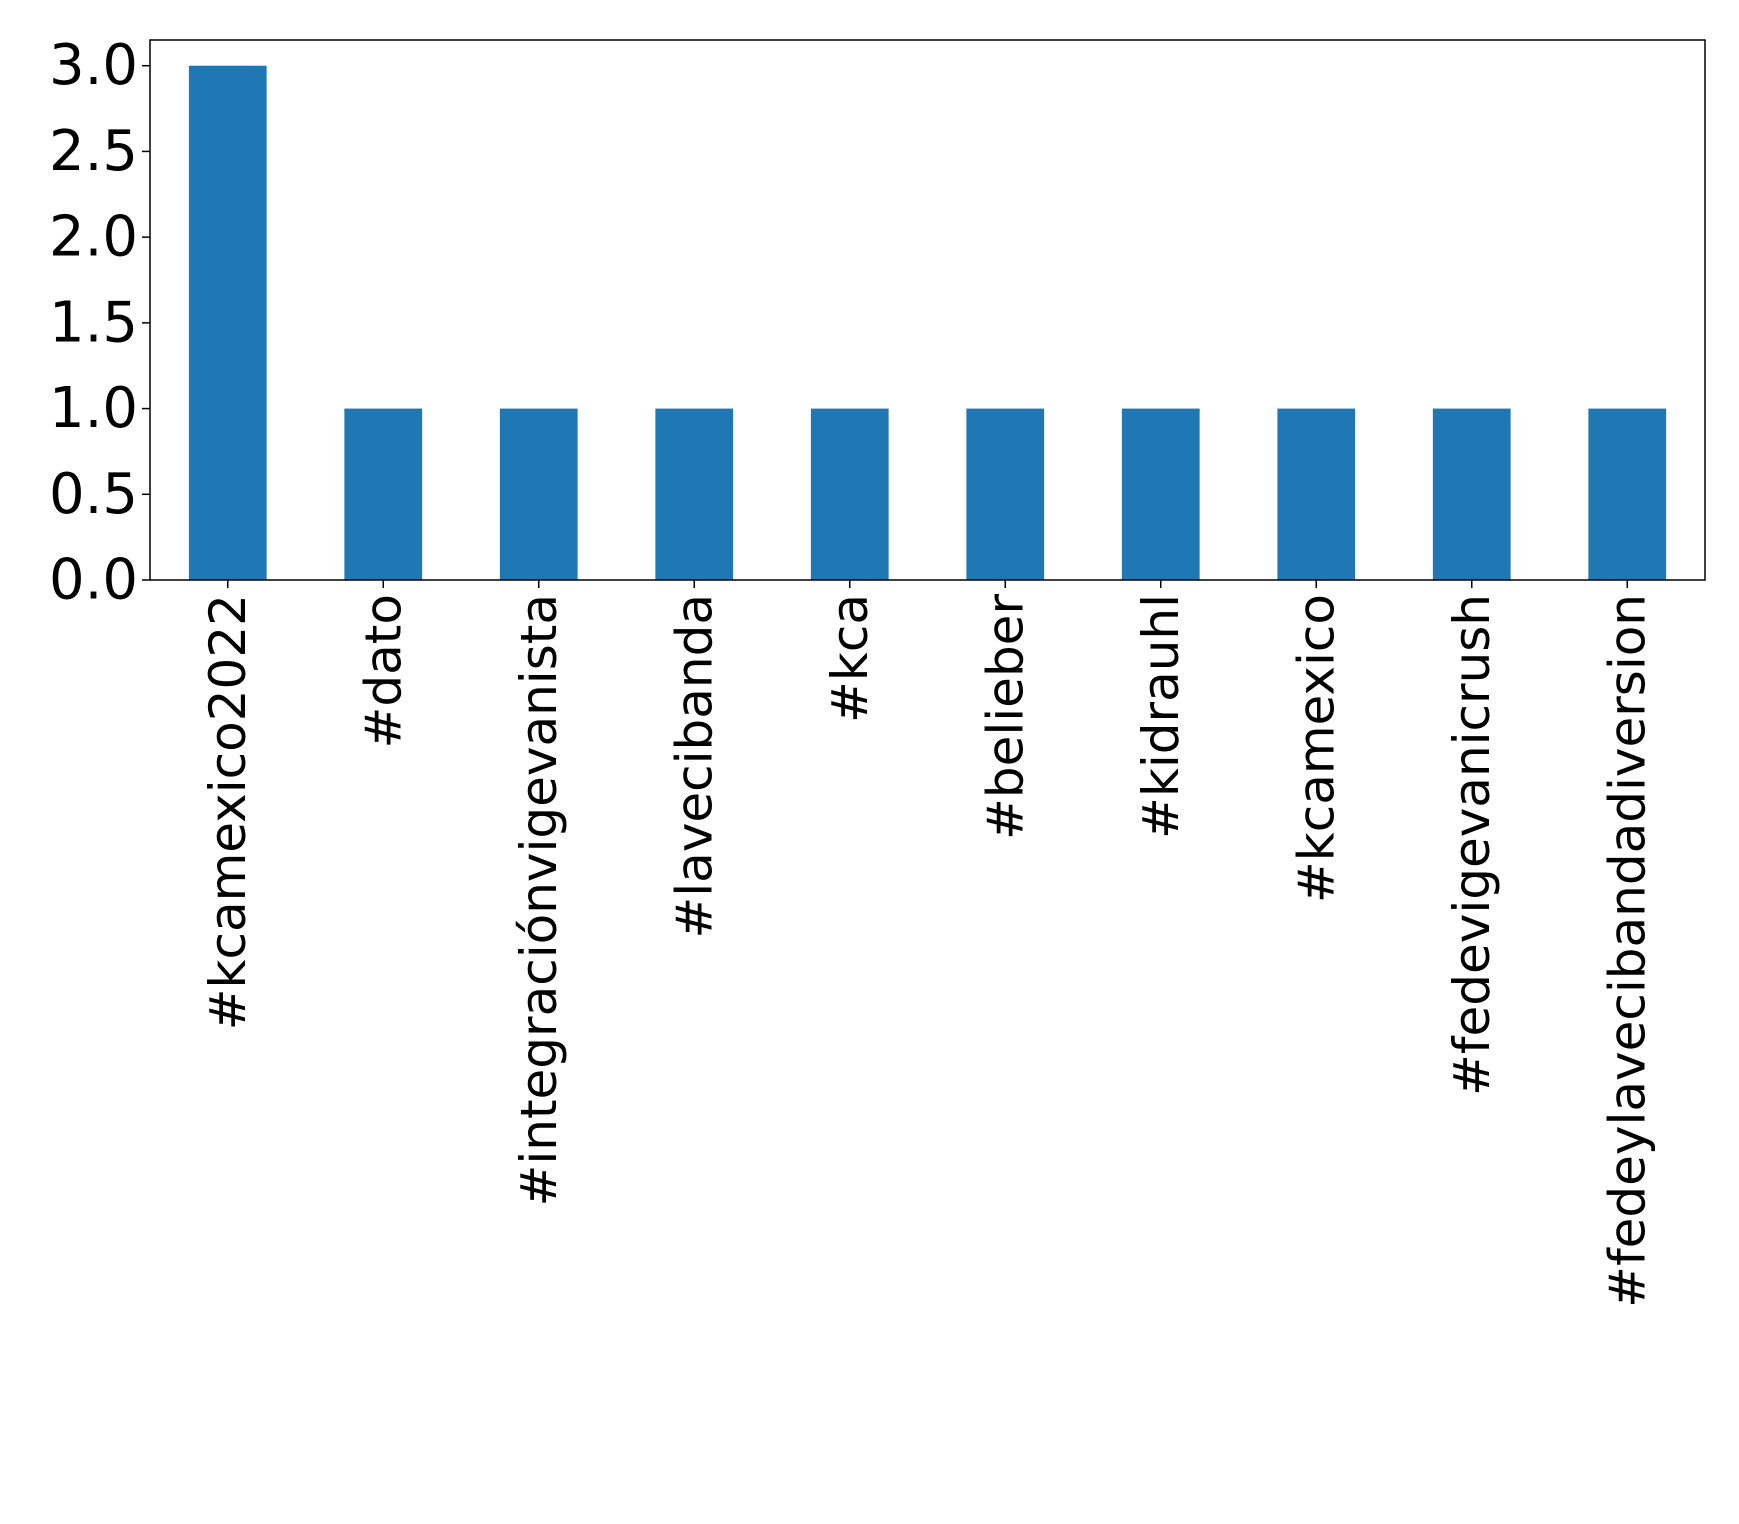  I want to click on y-axis: 0.0 0.5 1.0 1.5 2.0 2.5 3.0, so click(99, 323).